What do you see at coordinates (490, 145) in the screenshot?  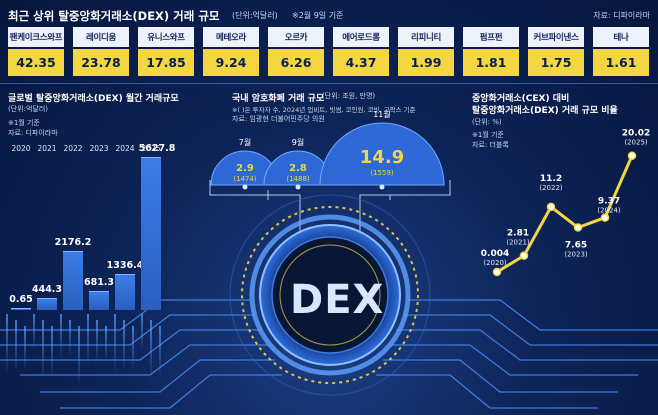 I see `right-chart-source: 자료: 더블록` at bounding box center [490, 145].